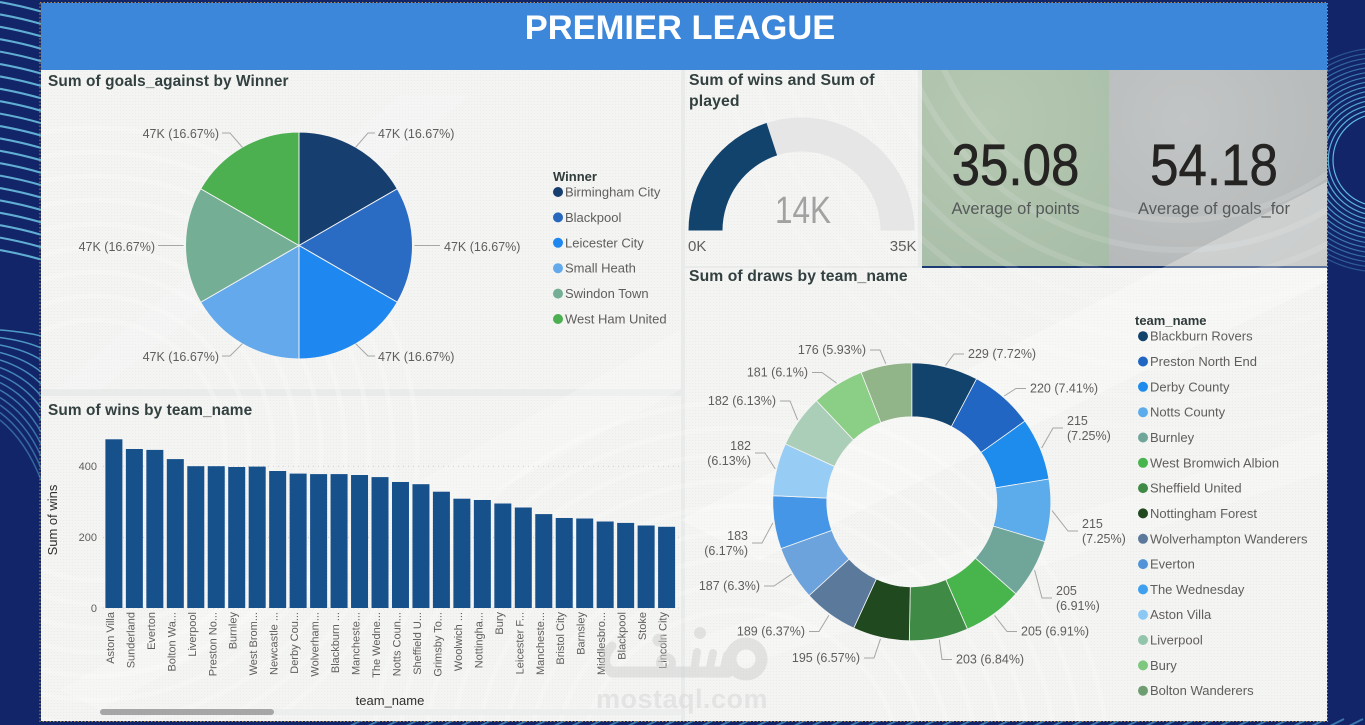  What do you see at coordinates (1202, 690) in the screenshot?
I see `svg-text: Bolton Wanderers` at bounding box center [1202, 690].